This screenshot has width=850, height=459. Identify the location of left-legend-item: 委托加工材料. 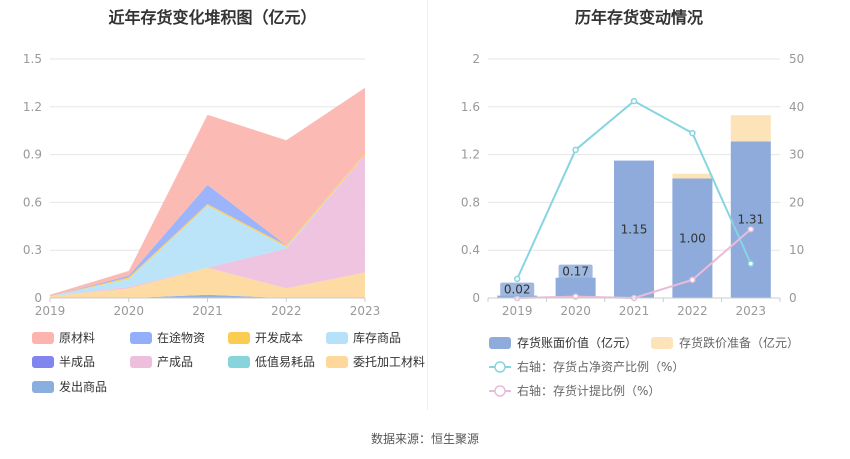
(375, 362).